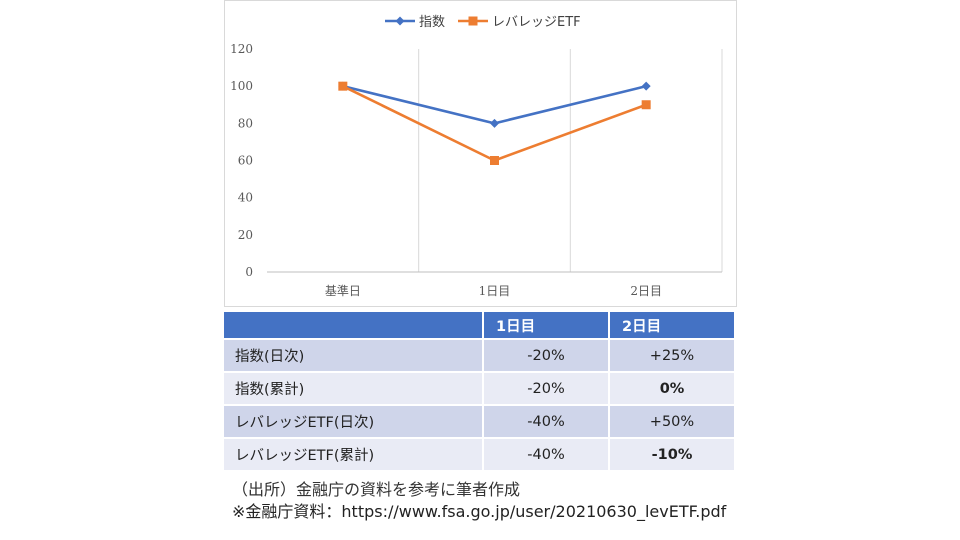 Image resolution: width=960 pixels, height=540 pixels. I want to click on table-header-blank, so click(354, 325).